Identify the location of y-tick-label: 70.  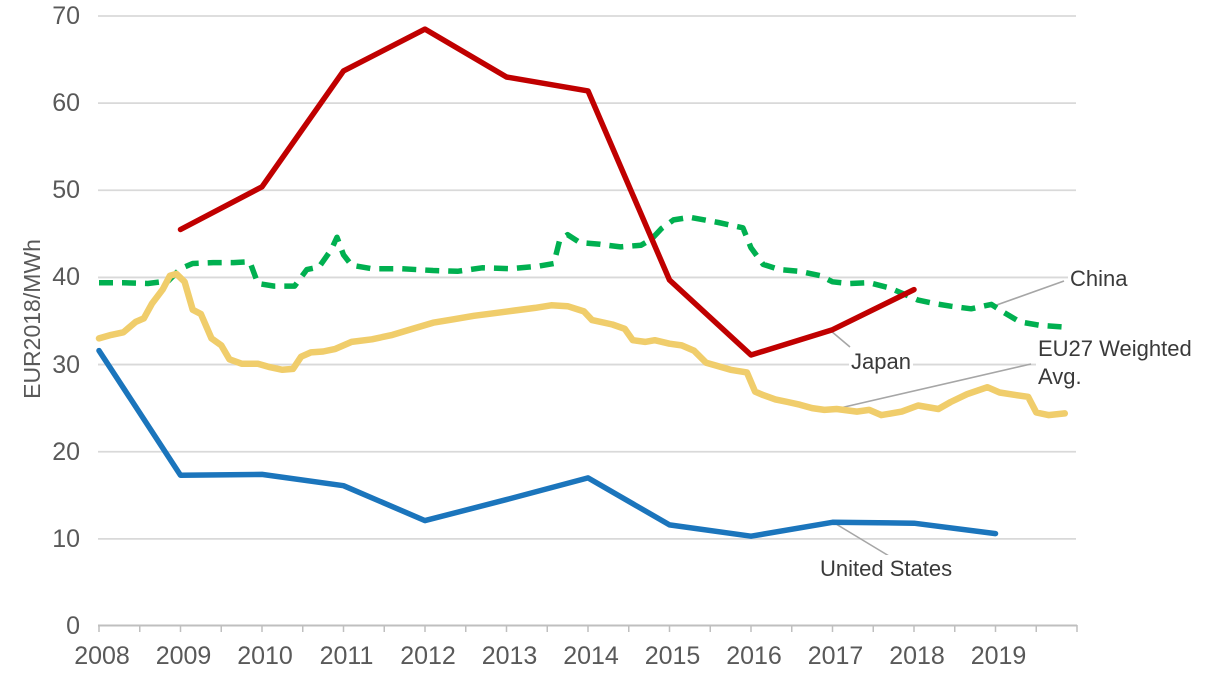
(66, 15).